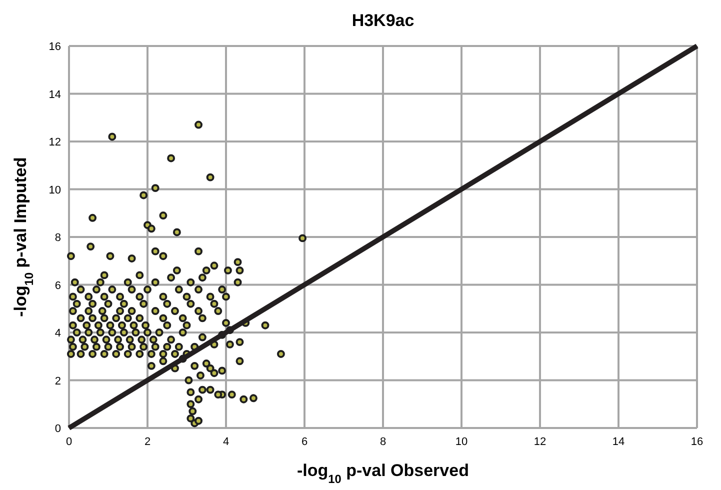 The image size is (721, 490). Describe the element at coordinates (57, 381) in the screenshot. I see `y-tick-label: 2` at that location.